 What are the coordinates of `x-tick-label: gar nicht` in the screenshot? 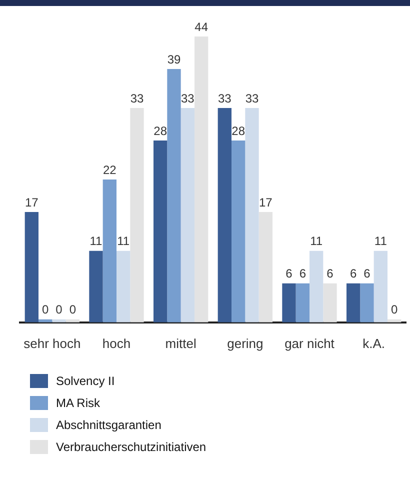 It's located at (309, 343).